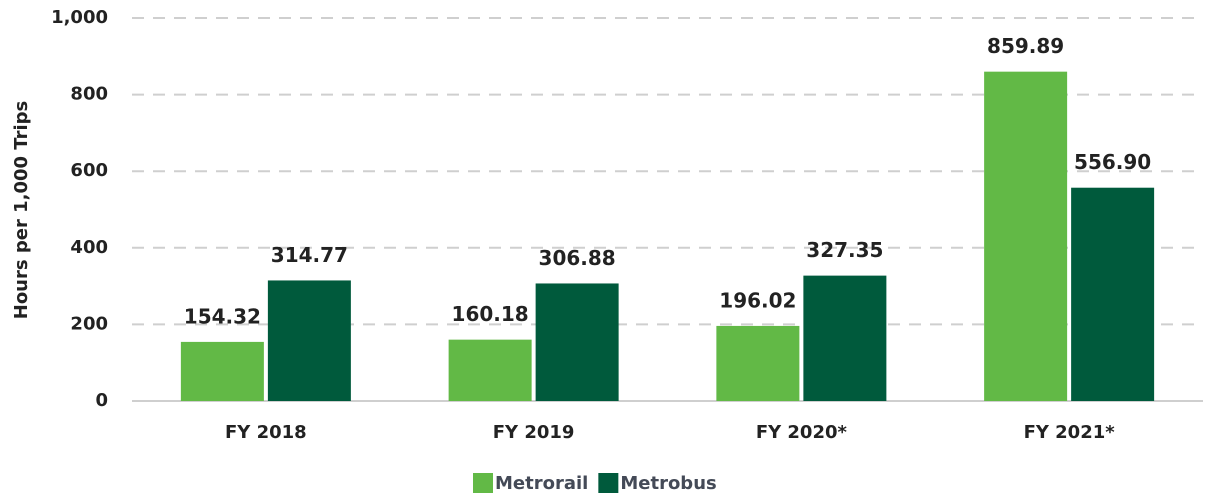 This screenshot has height=496, width=1213. Describe the element at coordinates (541, 483) in the screenshot. I see `legend-label: Metrorail` at that location.